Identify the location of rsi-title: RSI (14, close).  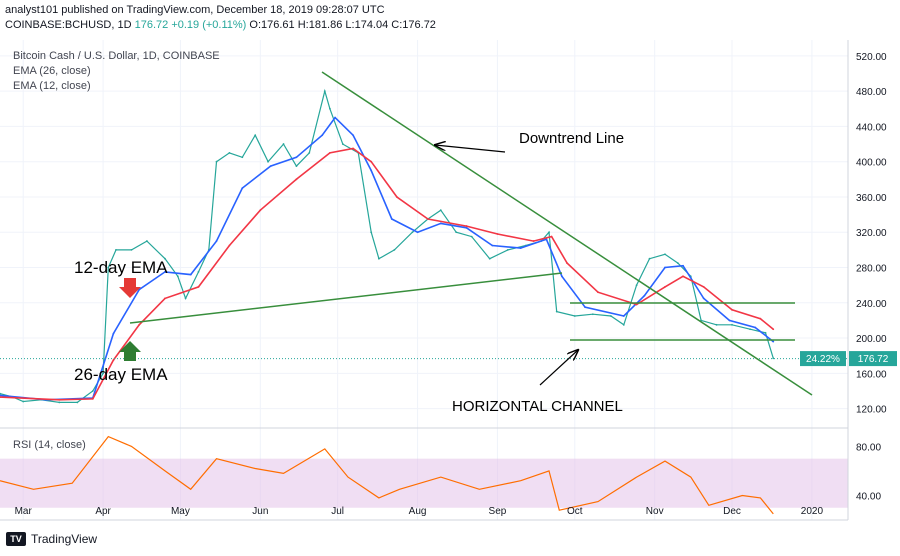
(49, 445).